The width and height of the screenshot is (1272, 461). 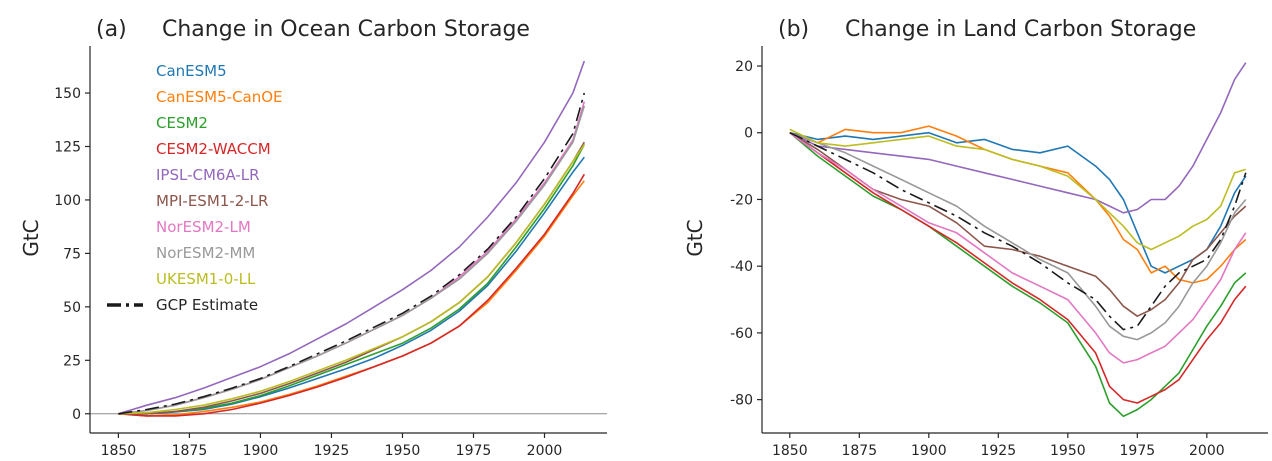 What do you see at coordinates (72, 308) in the screenshot?
I see `ocean-y-tick-label: 50` at bounding box center [72, 308].